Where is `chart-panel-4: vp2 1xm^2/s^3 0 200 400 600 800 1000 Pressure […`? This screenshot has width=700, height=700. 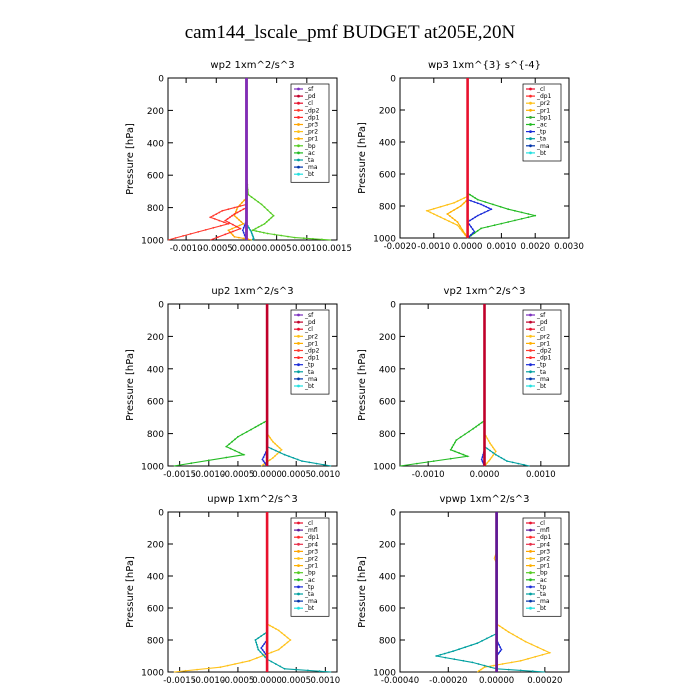
chart-panel-4: vp2 1xm^2/s^3 0 200 400 600 800 1000 Pressure [… is located at coordinates (463, 383).